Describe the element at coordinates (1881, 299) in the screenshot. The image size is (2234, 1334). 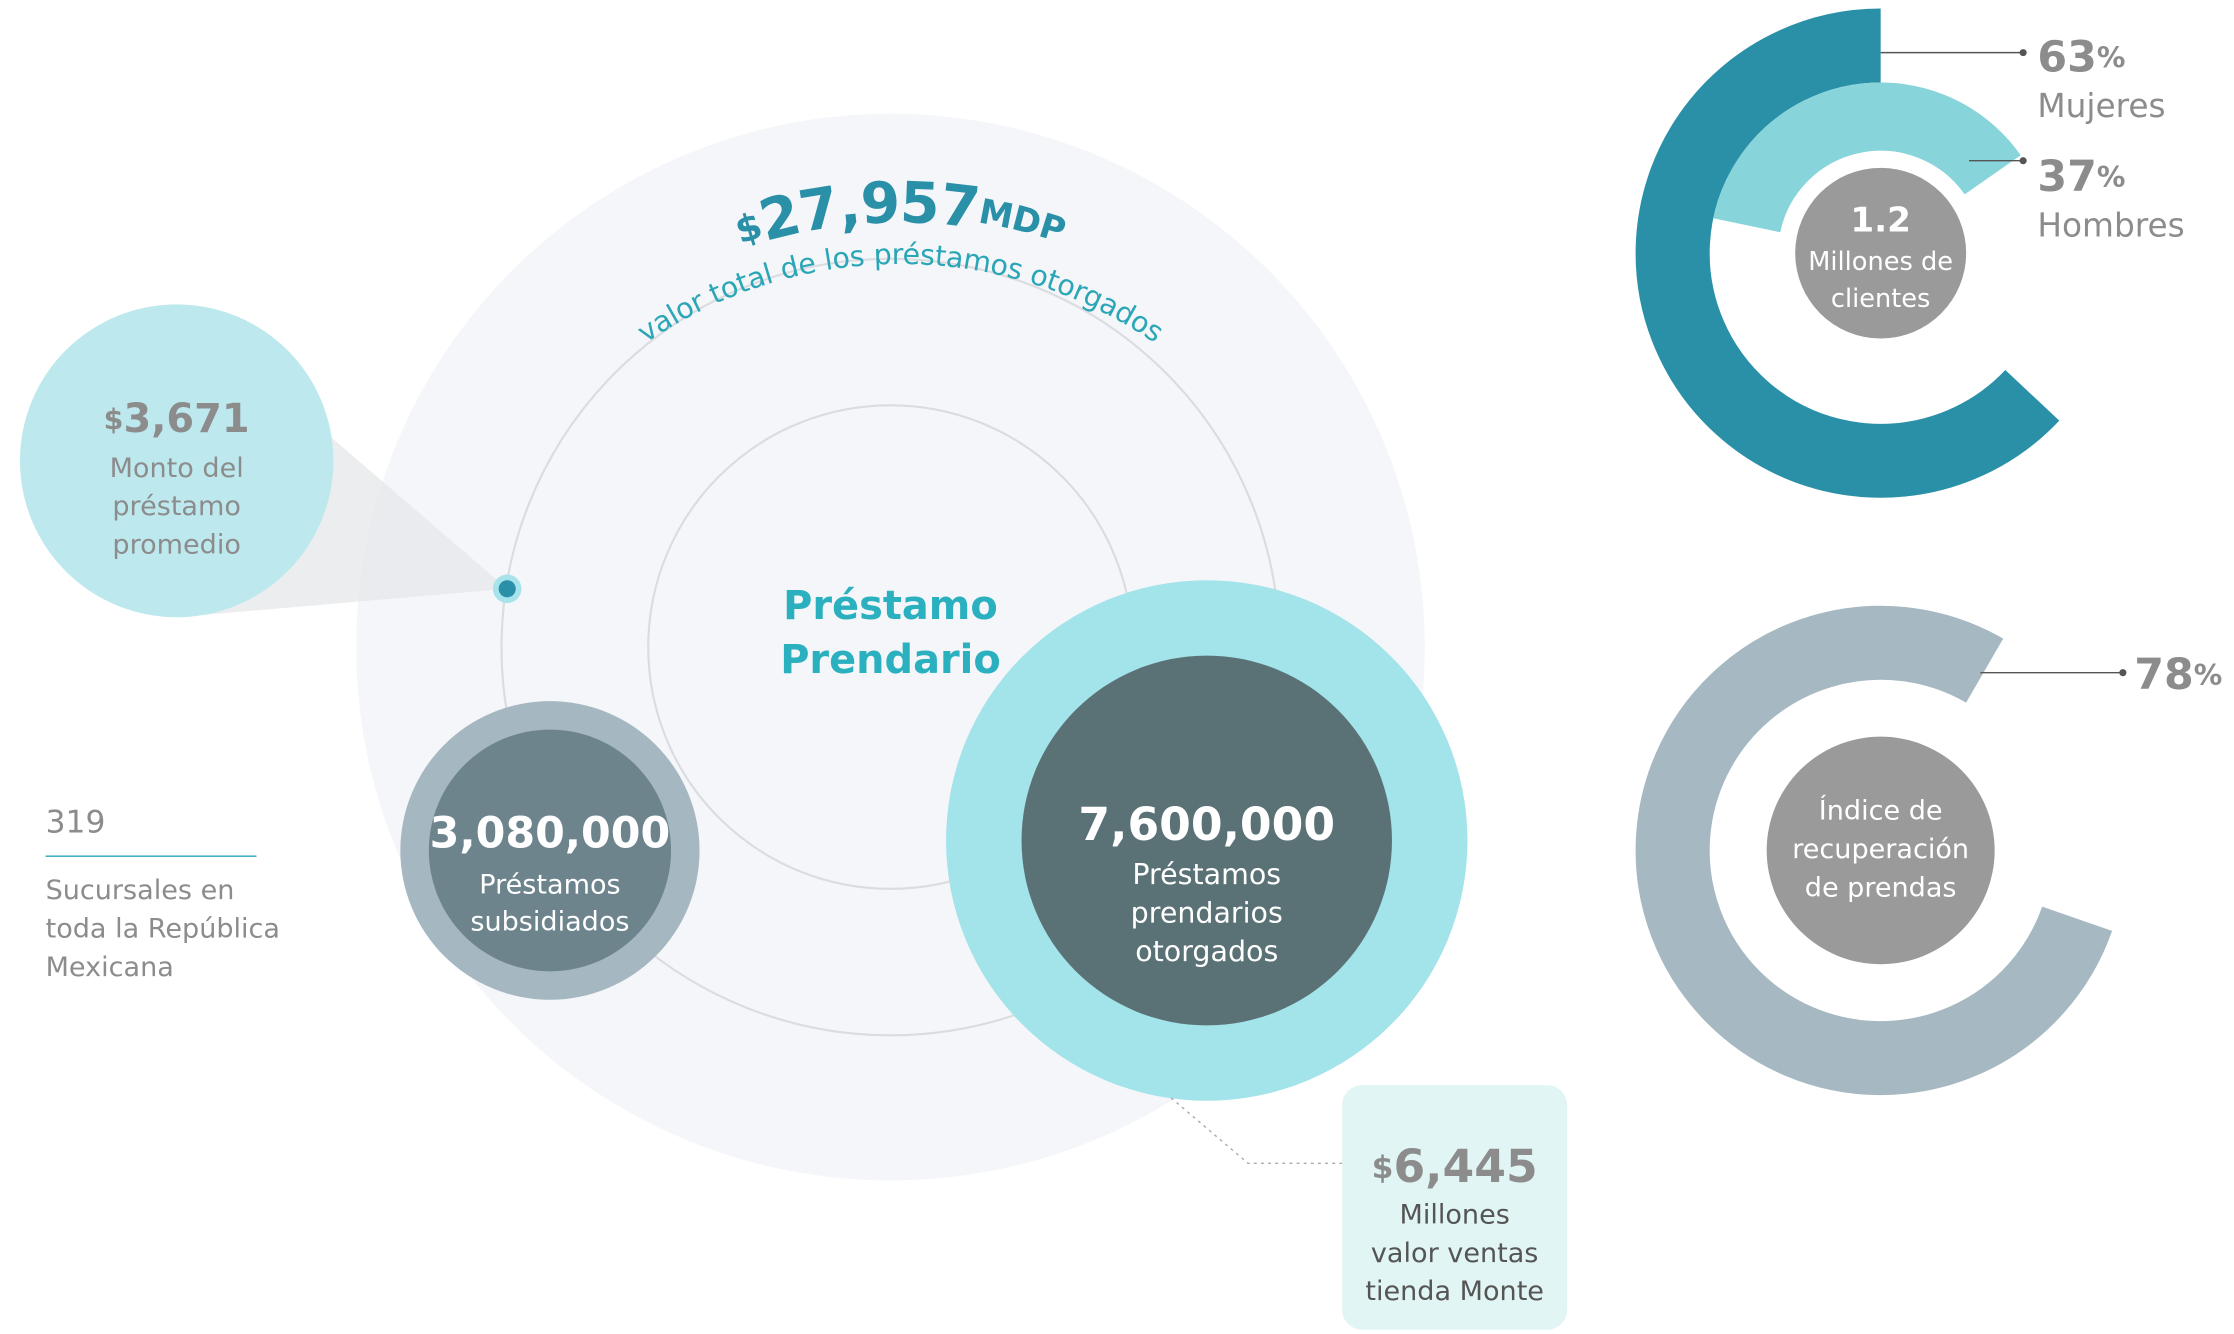
I see `clients-line: clientes` at that location.